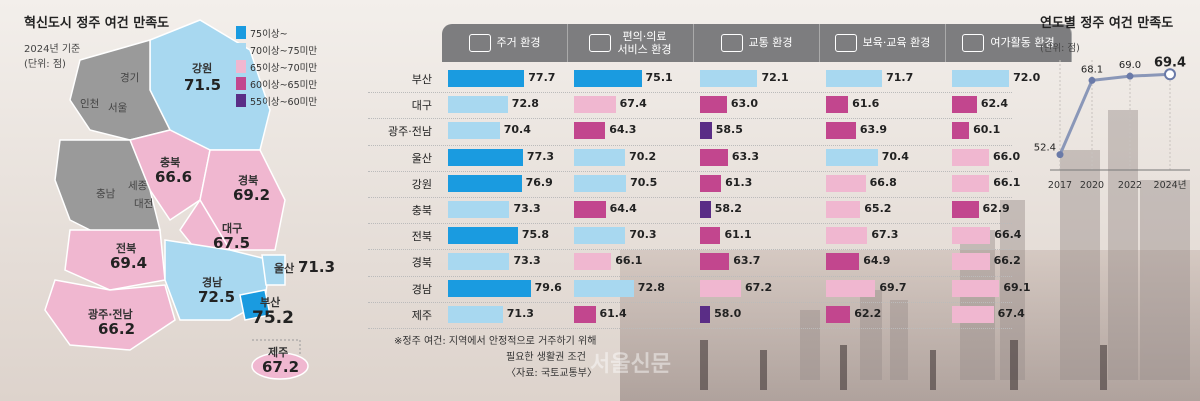  I want to click on bar-value-label: 75.1, so click(659, 77).